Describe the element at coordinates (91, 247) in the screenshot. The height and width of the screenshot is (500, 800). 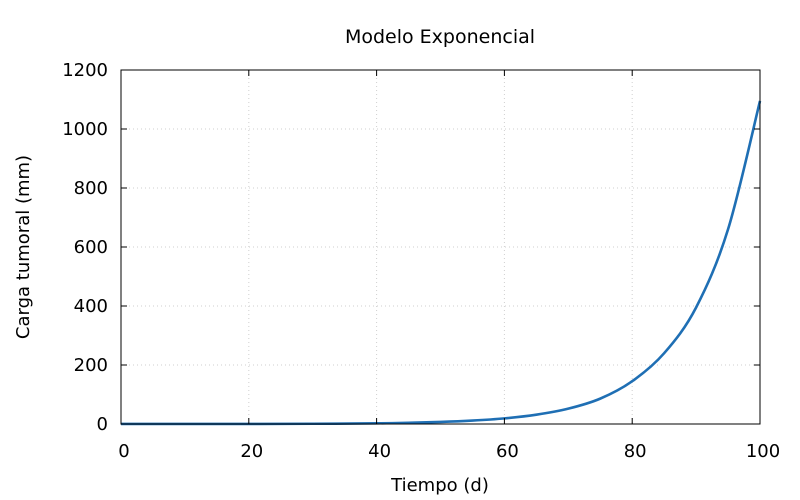
I see `y-tick-label: 600` at that location.